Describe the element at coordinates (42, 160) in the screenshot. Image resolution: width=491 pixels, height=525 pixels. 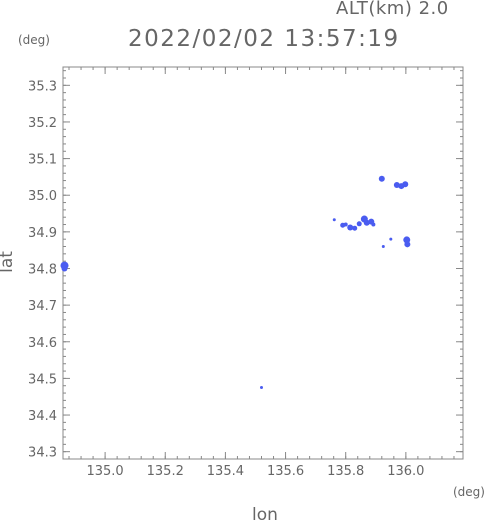
I see `y-tick-label: 35.1` at that location.